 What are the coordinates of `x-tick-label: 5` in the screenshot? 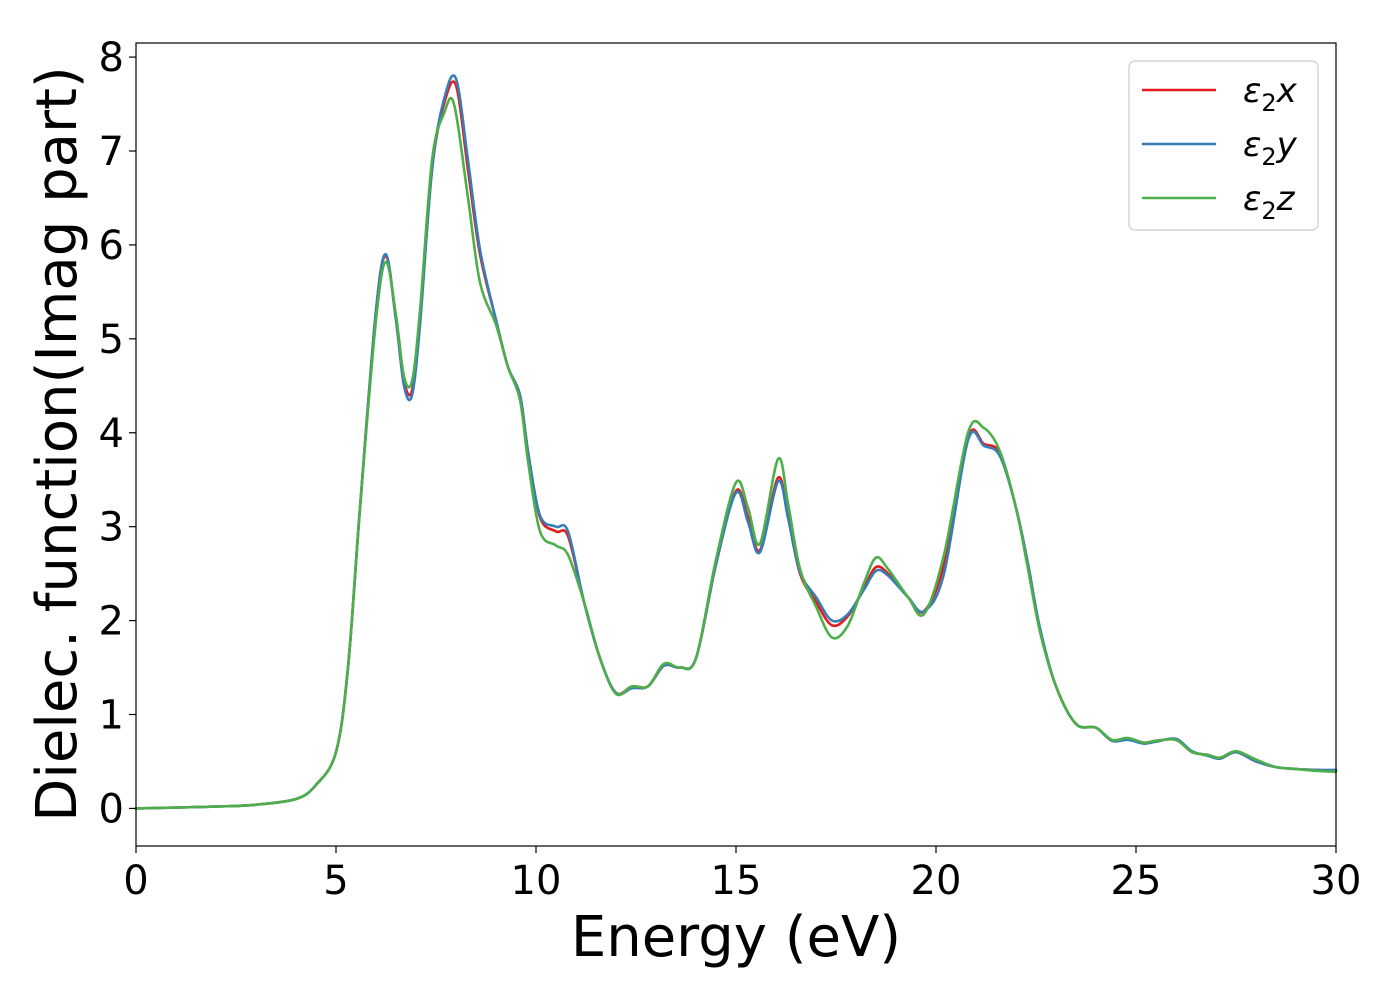 It's located at (335, 881).